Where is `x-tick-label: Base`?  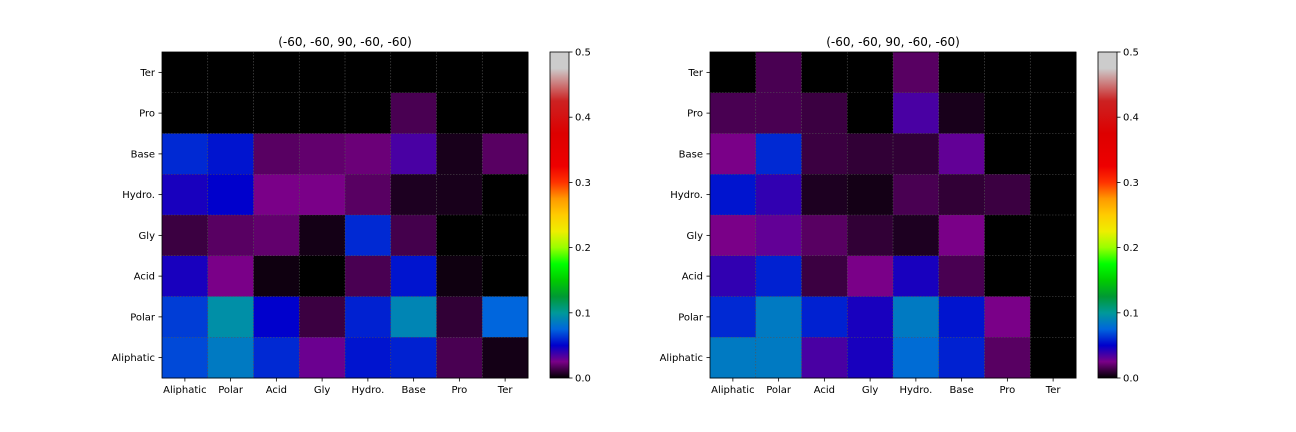 x-tick-label: Base is located at coordinates (961, 390).